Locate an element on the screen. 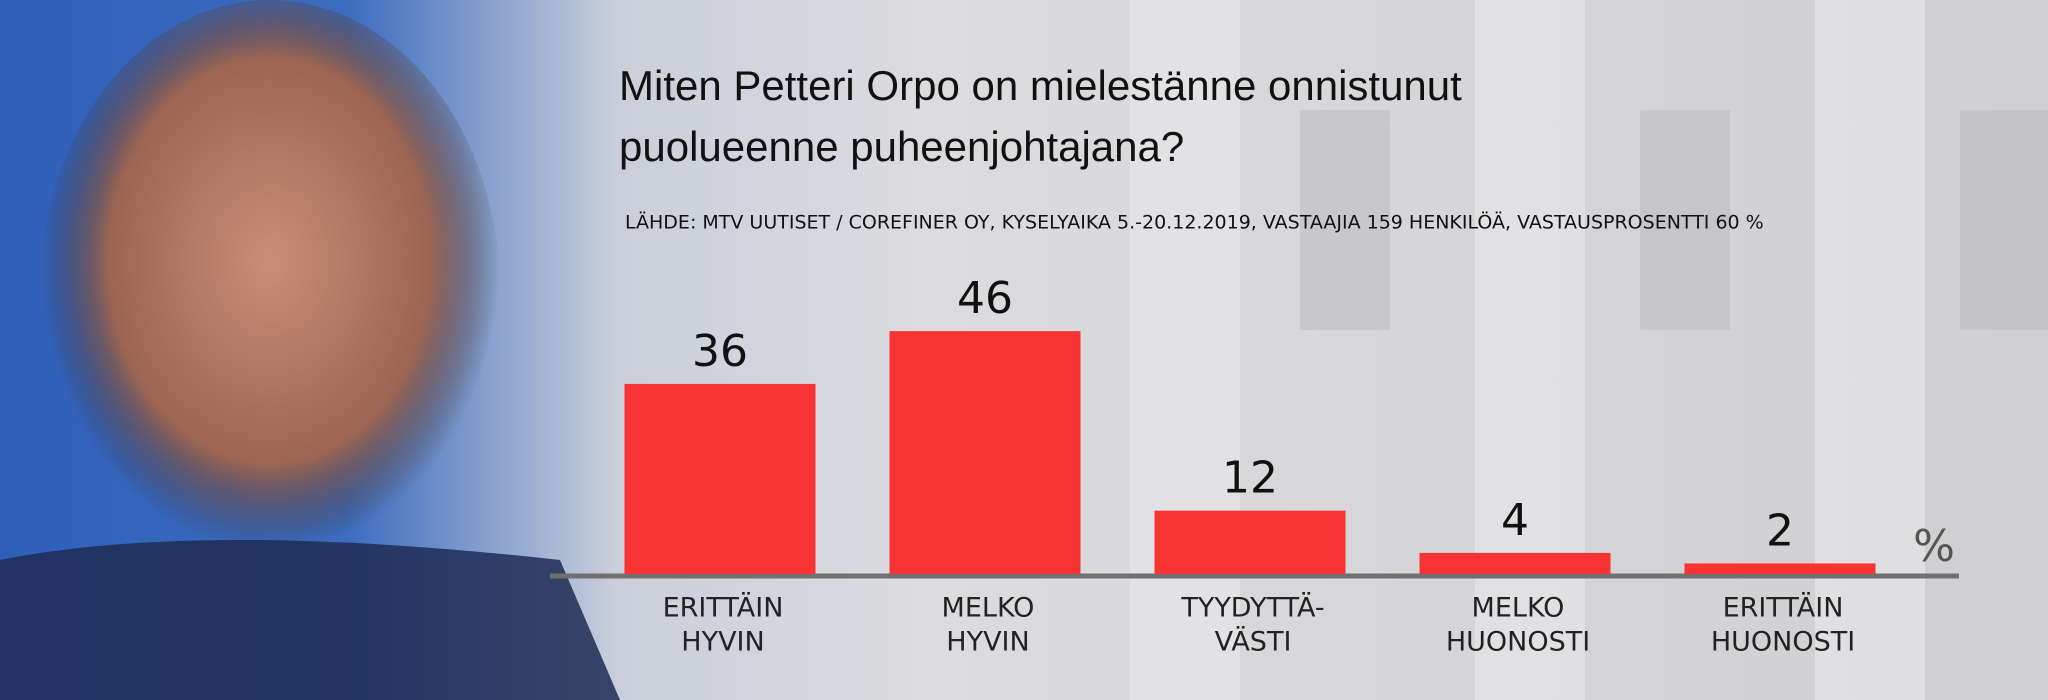 The image size is (2048, 700). category-label: TYYDYTTÄ- is located at coordinates (1252, 608).